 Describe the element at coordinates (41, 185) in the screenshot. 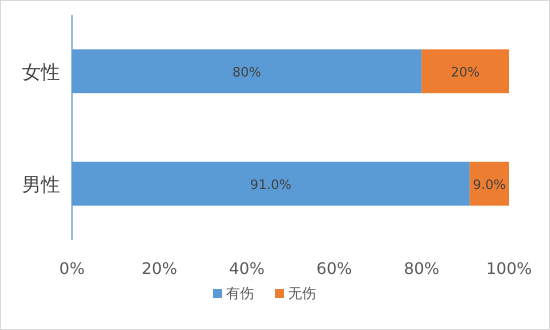

I see `y-tick-label: 男性` at that location.